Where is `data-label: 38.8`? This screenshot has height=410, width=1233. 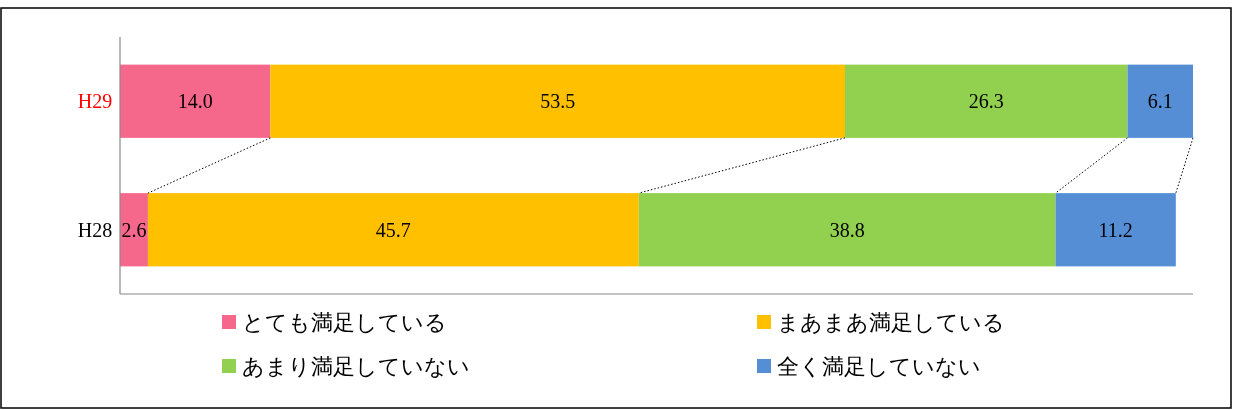 data-label: 38.8 is located at coordinates (847, 229).